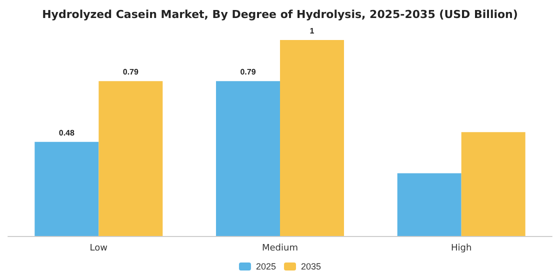 Image resolution: width=560 pixels, height=280 pixels. I want to click on legend-label: 2035, so click(311, 267).